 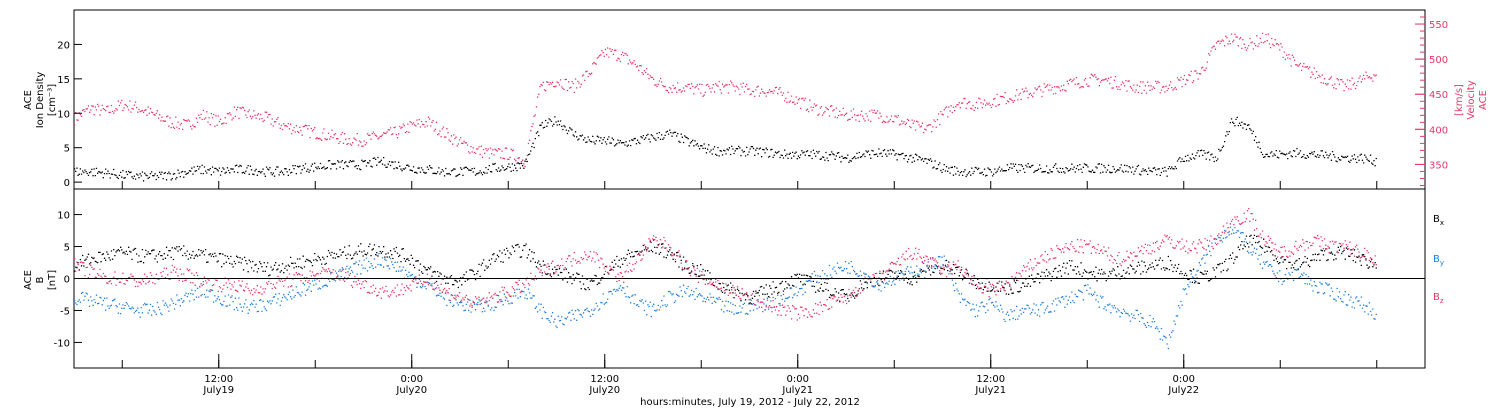 I want to click on top-right-tick-label: 400, so click(x=1438, y=130).